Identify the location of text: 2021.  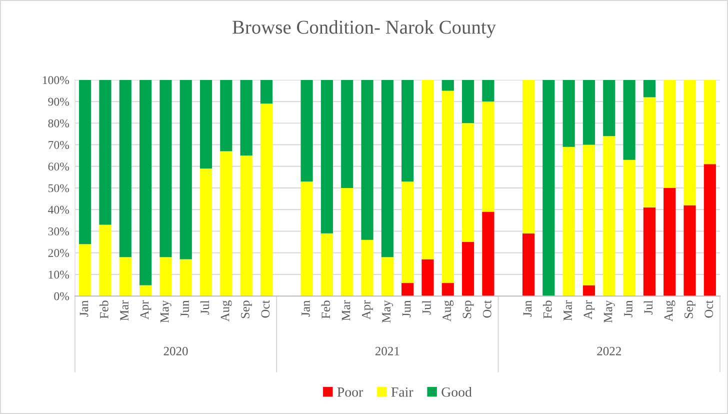
(387, 351).